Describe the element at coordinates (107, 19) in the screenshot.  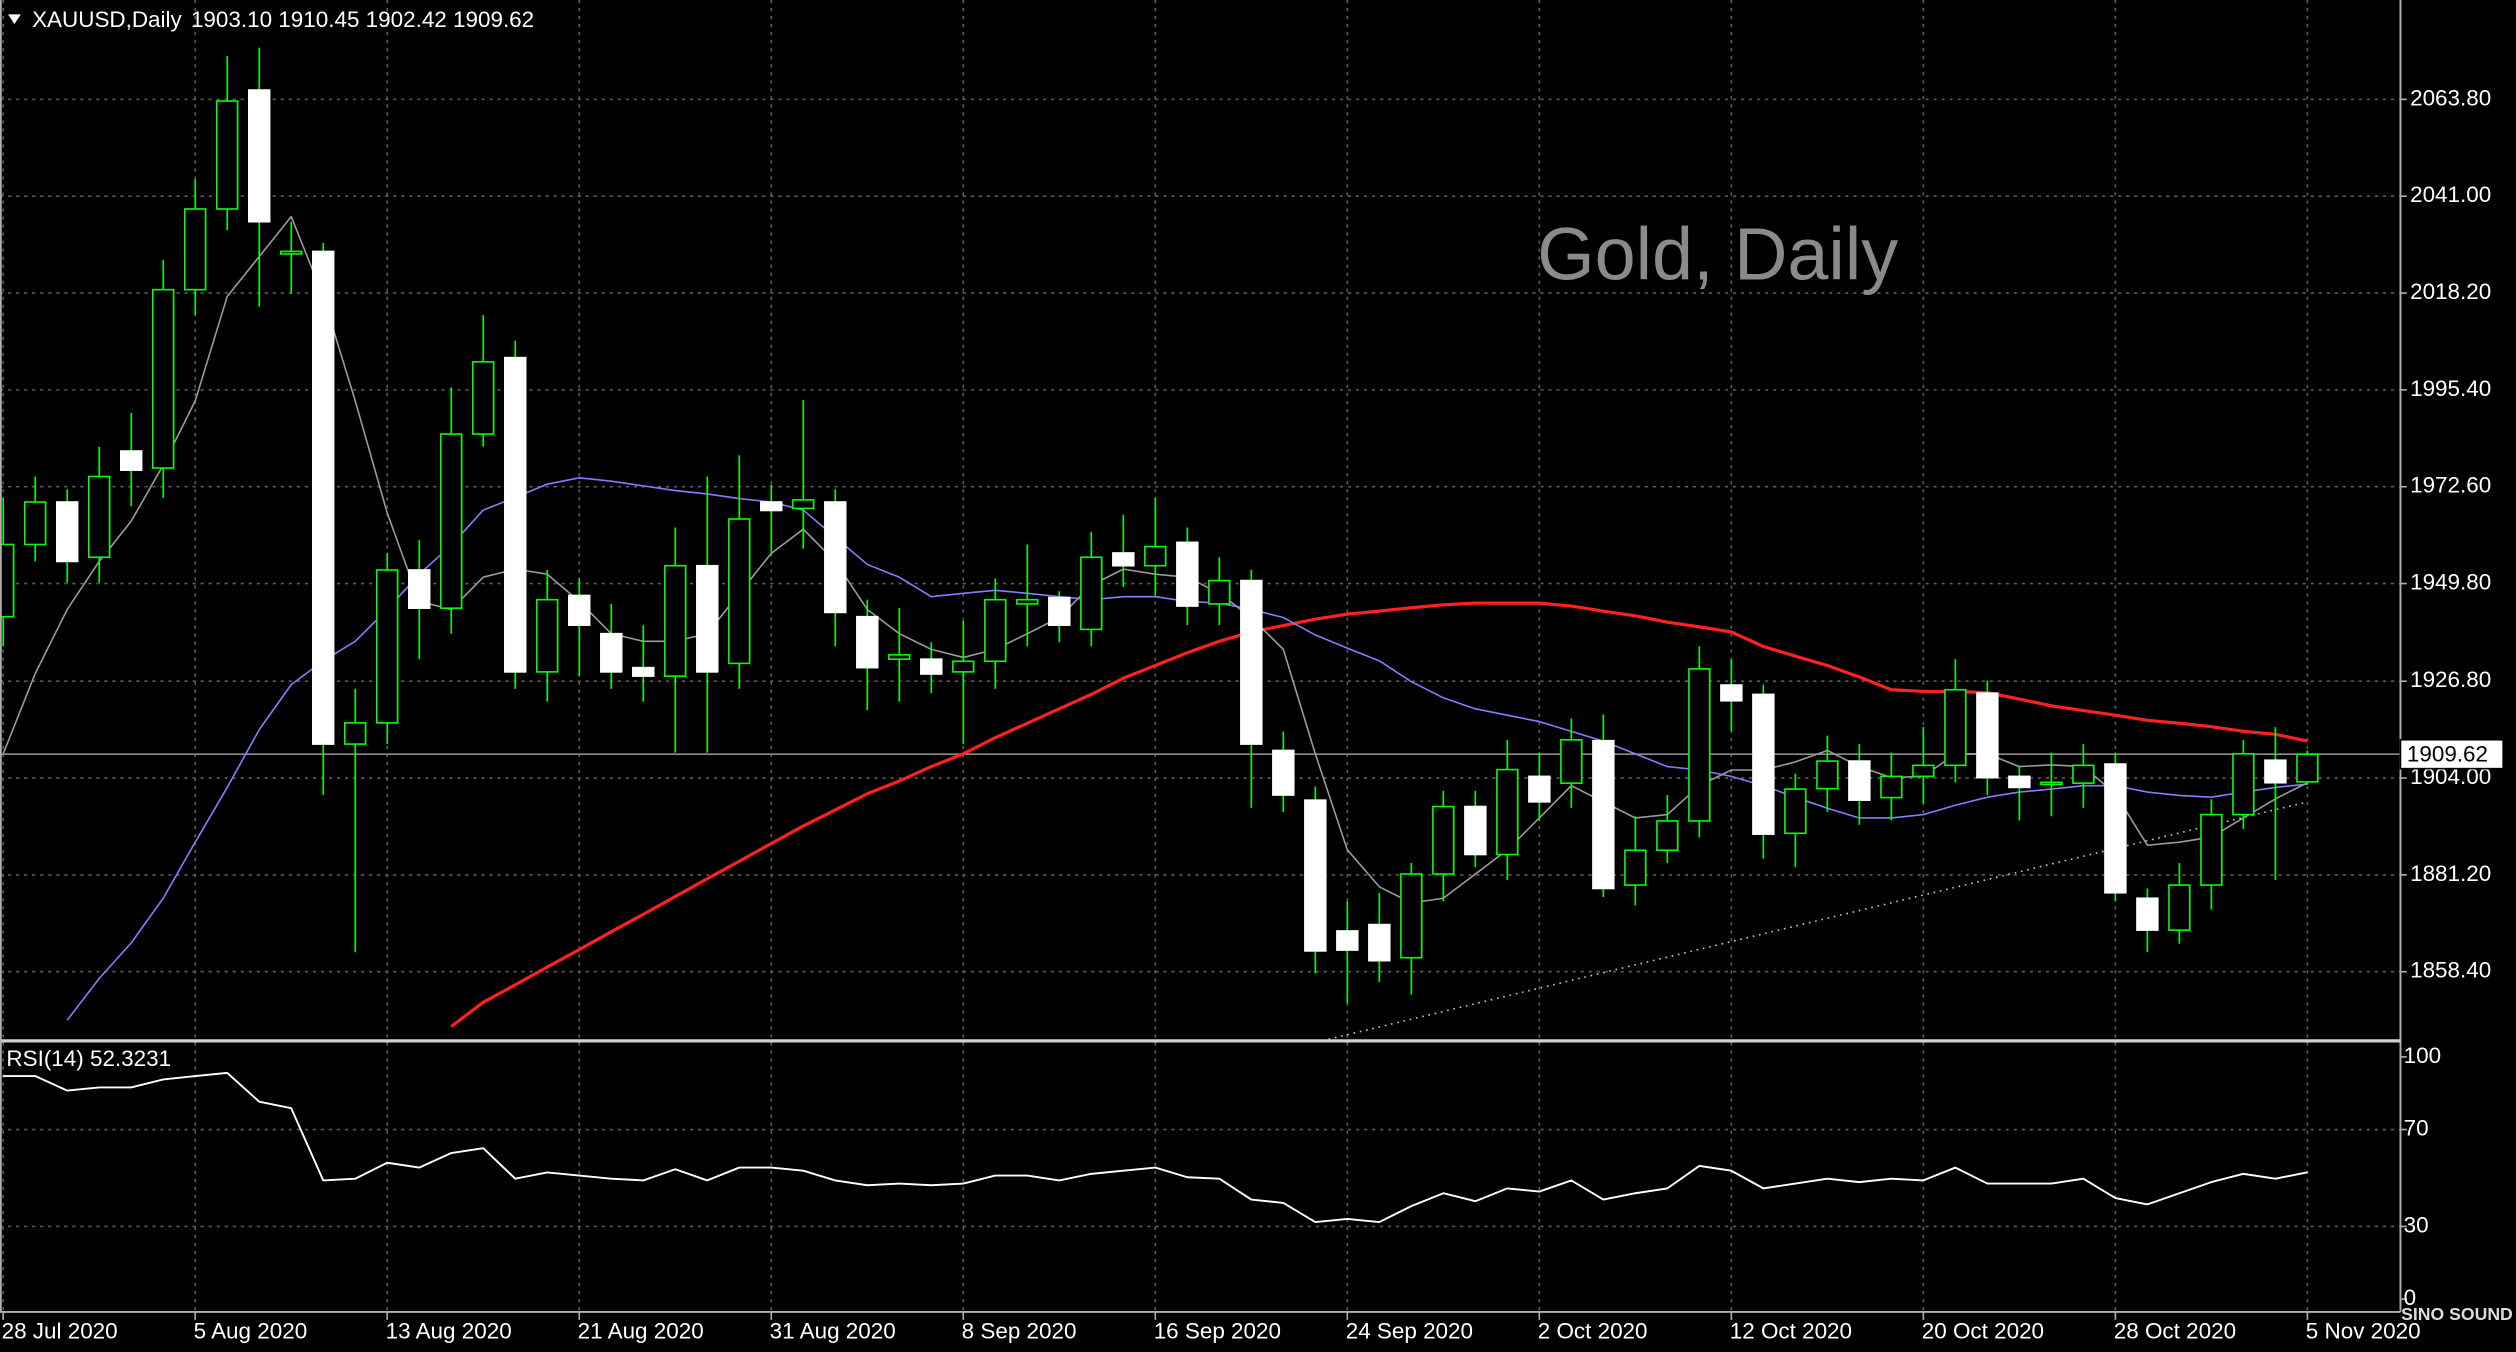
I see `symbol-title: XAUUSD,Daily` at that location.